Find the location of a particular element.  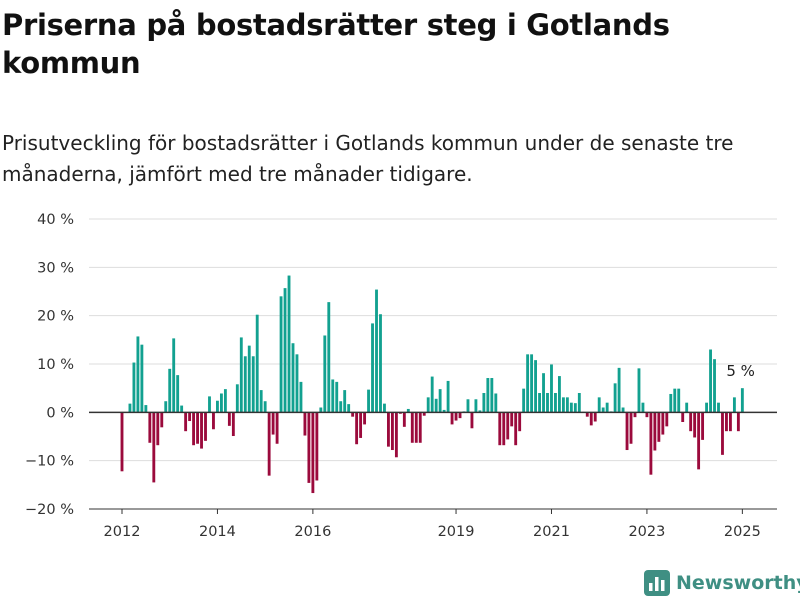

brand-name: Newsworthy is located at coordinates (738, 583).